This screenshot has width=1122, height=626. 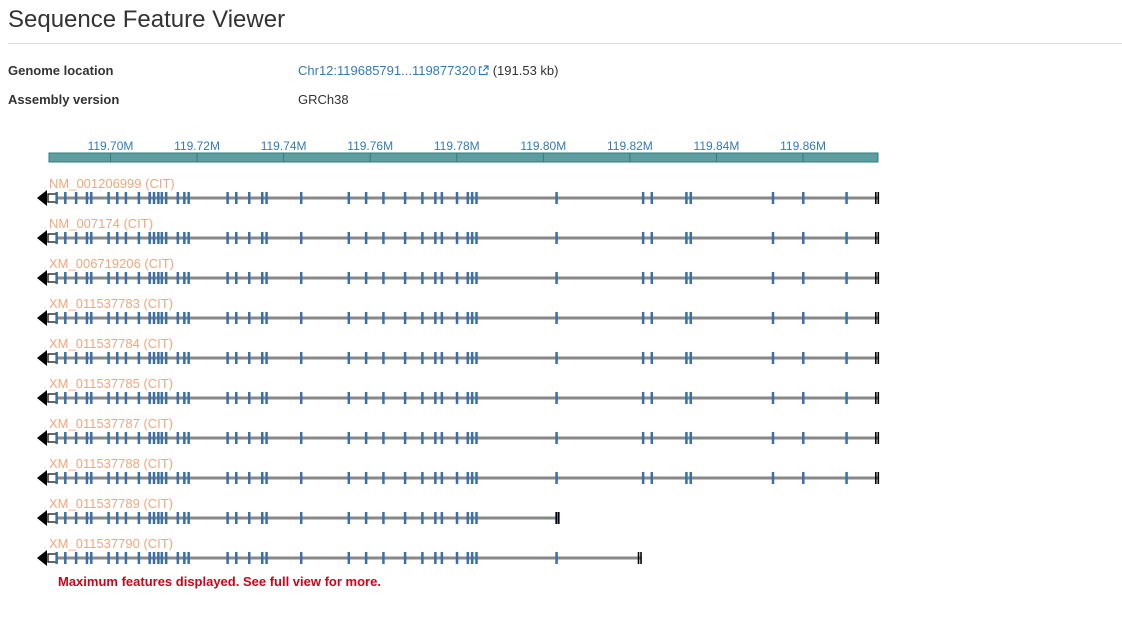 I want to click on strand-arrow-icon, so click(x=42, y=238).